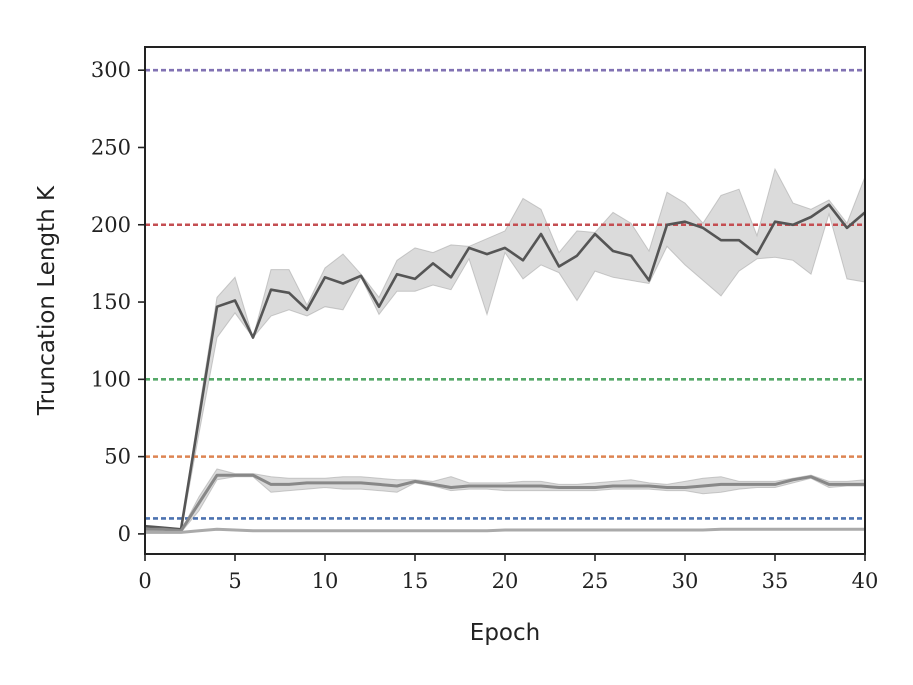 The height and width of the screenshot is (685, 913). Describe the element at coordinates (325, 581) in the screenshot. I see `x-tick-label: 10` at that location.